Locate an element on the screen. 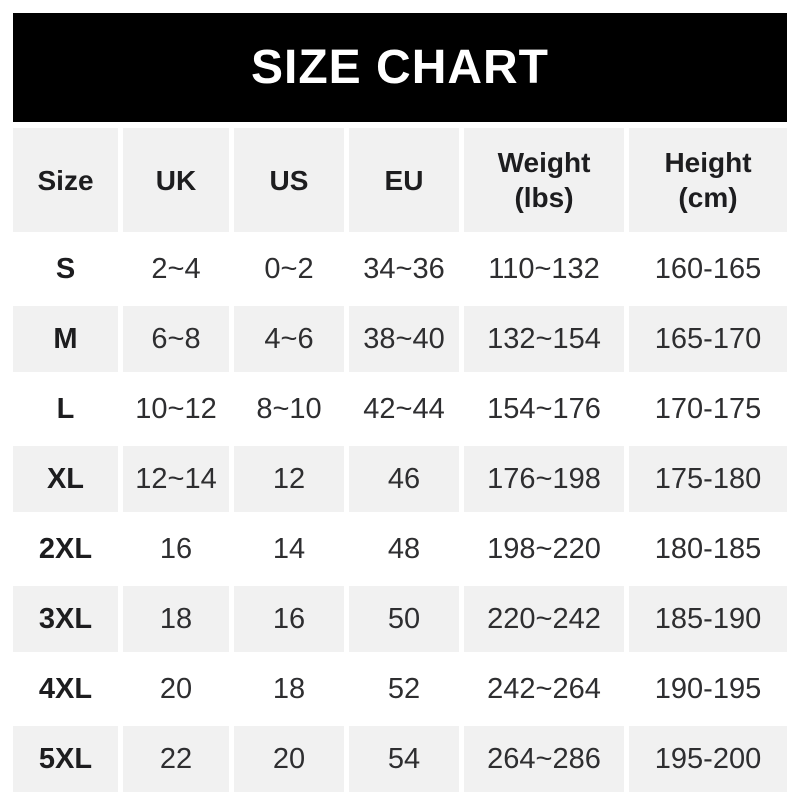 The image size is (800, 800). row-label-l: L is located at coordinates (65, 409).